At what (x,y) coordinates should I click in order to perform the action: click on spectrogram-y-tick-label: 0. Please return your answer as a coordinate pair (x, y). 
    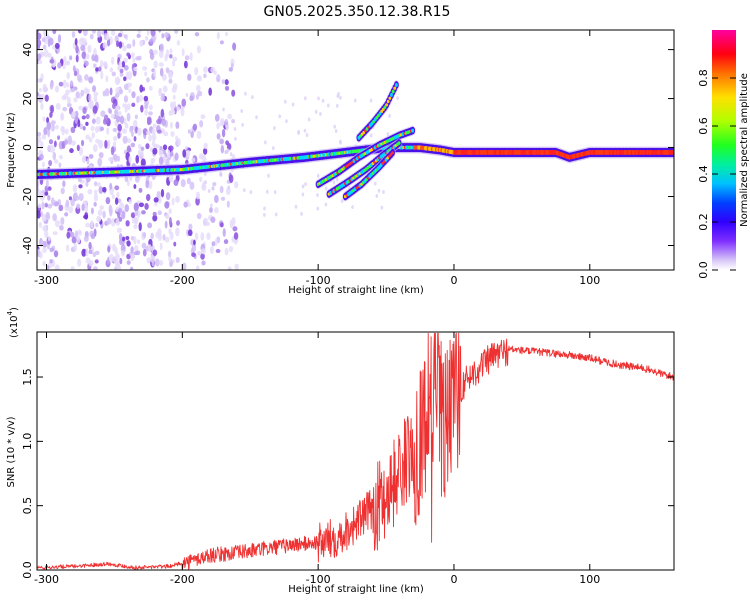
    Looking at the image, I should click on (27, 147).